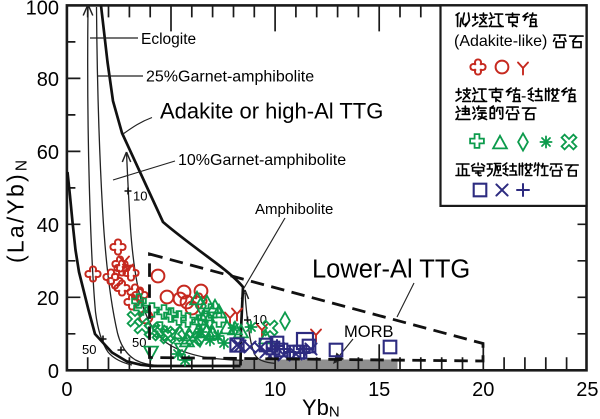  I want to click on svg-text: Lower-Al TTG, so click(391, 270).